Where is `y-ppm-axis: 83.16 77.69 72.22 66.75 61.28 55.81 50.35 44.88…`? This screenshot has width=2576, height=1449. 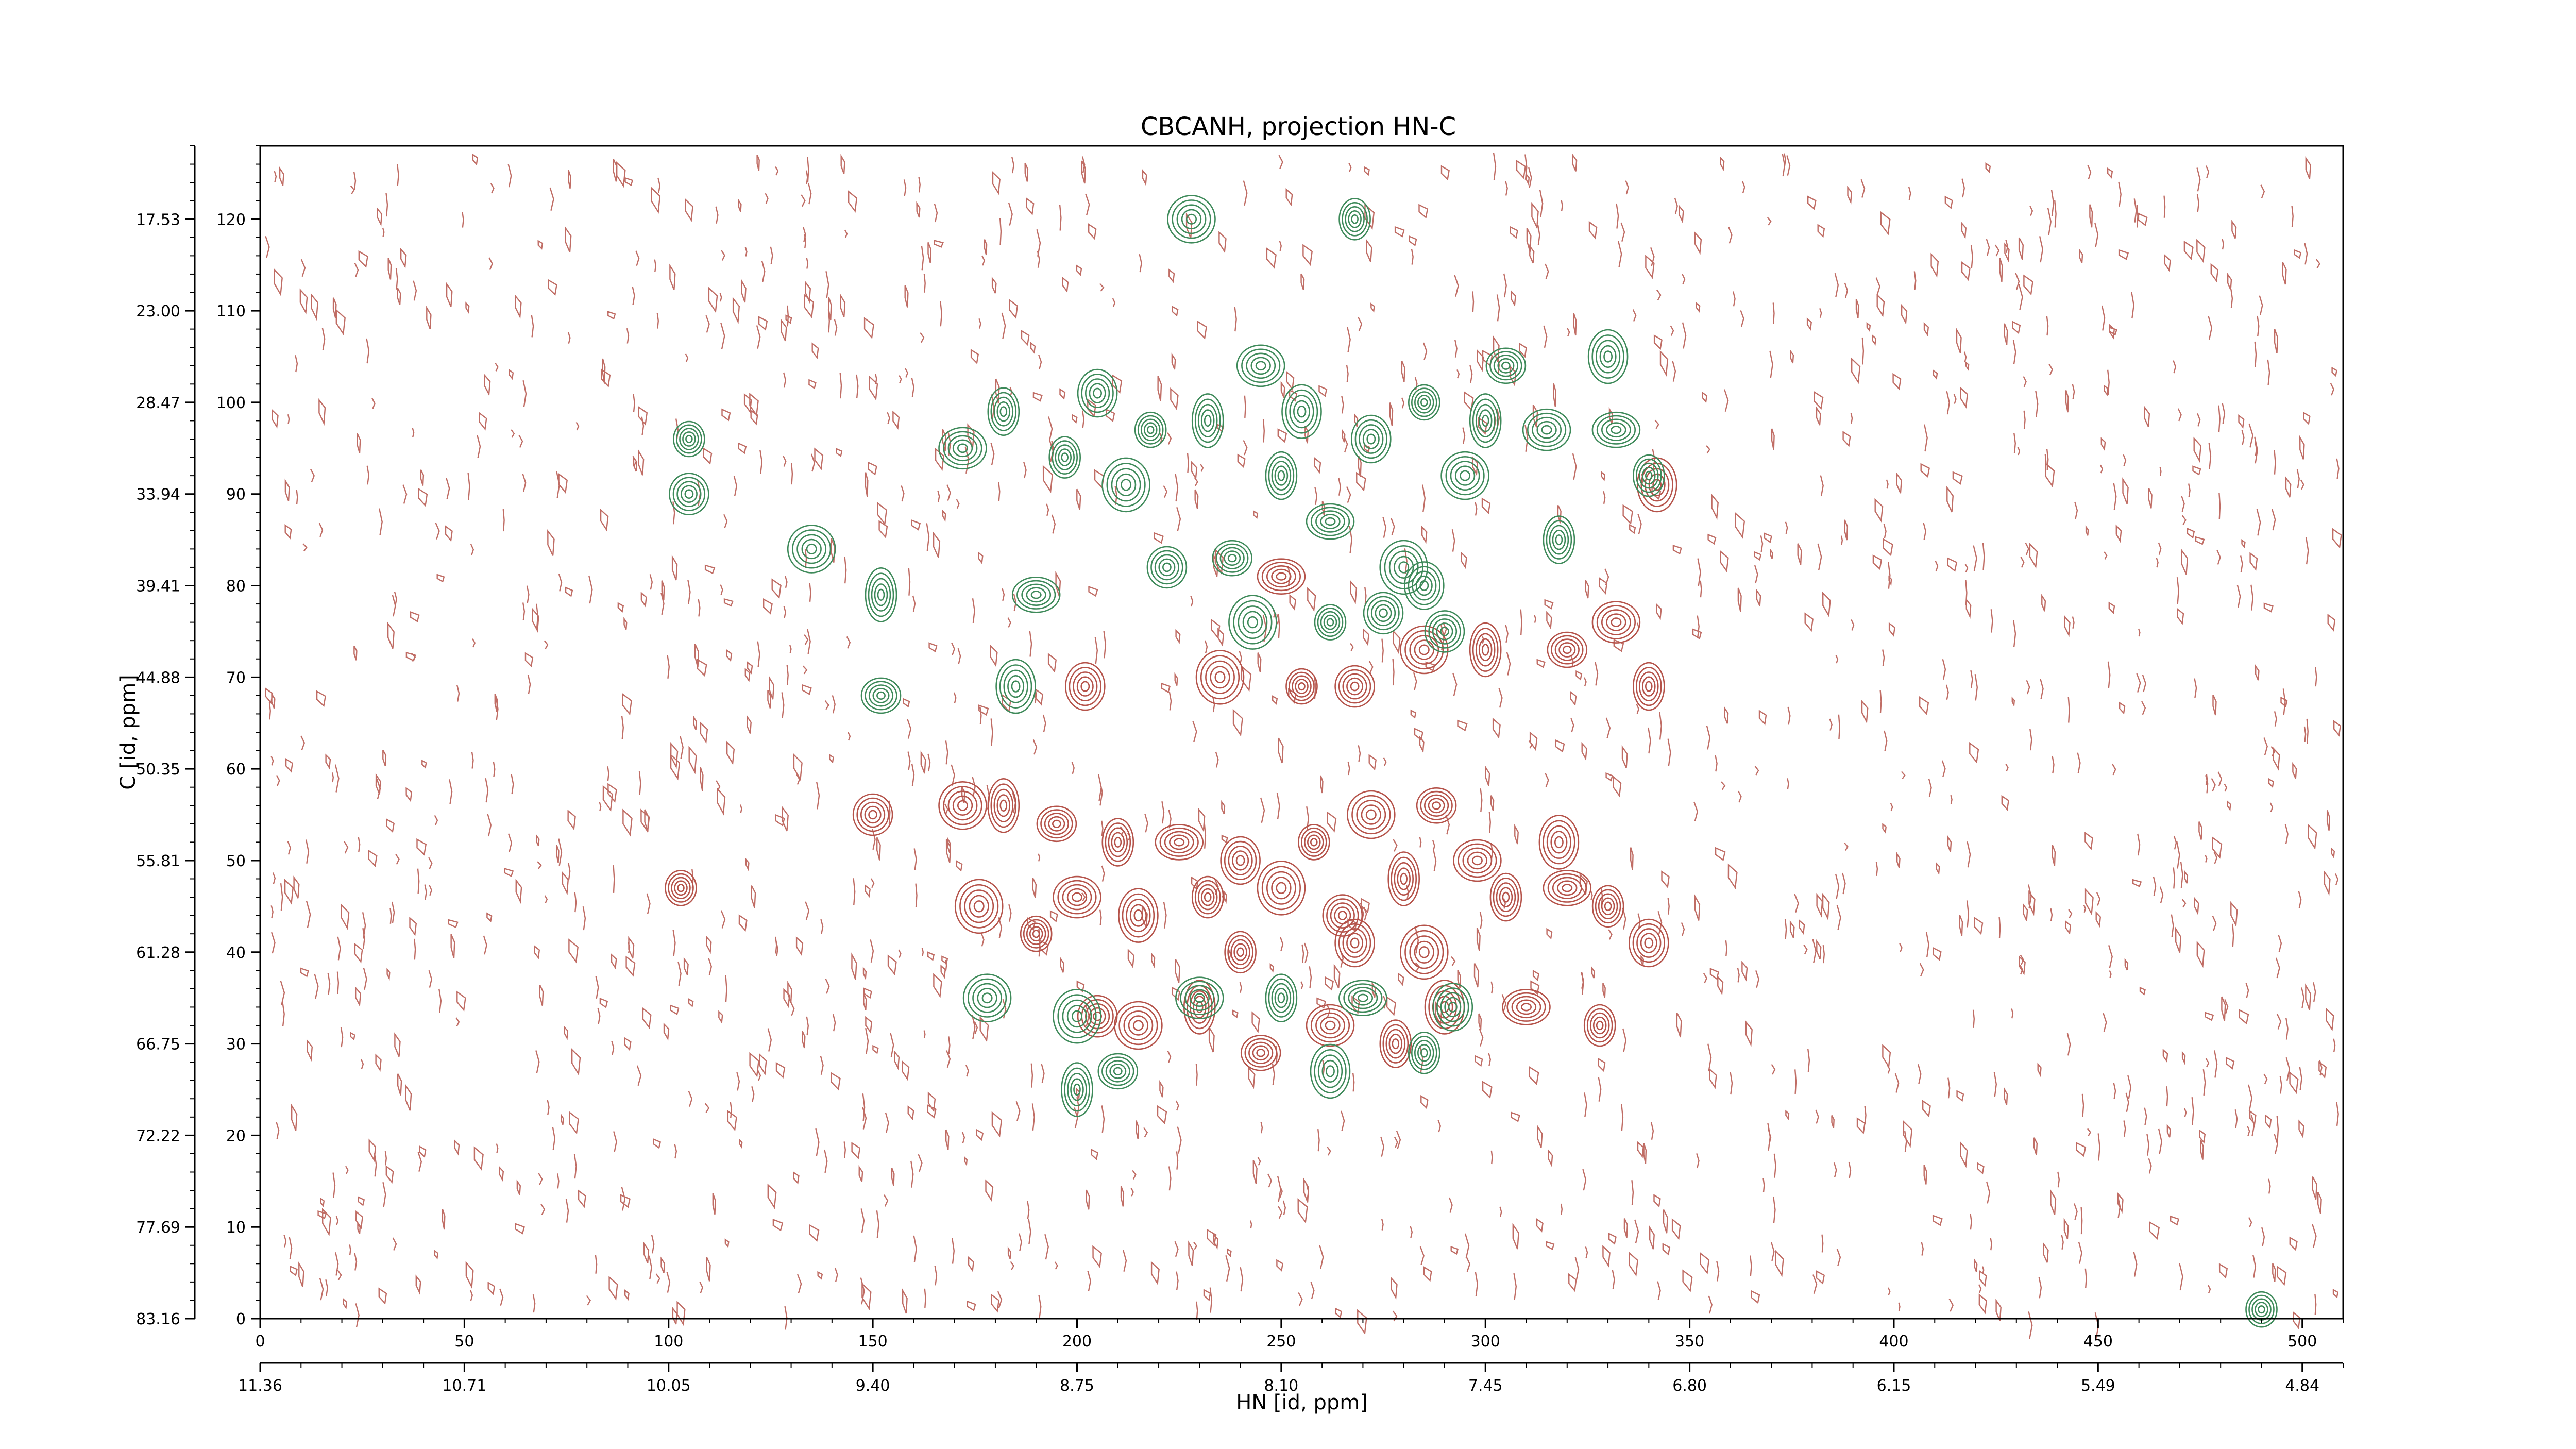 y-ppm-axis: 83.16 77.69 72.22 66.75 61.28 55.81 50.35 44.88… is located at coordinates (166, 736).